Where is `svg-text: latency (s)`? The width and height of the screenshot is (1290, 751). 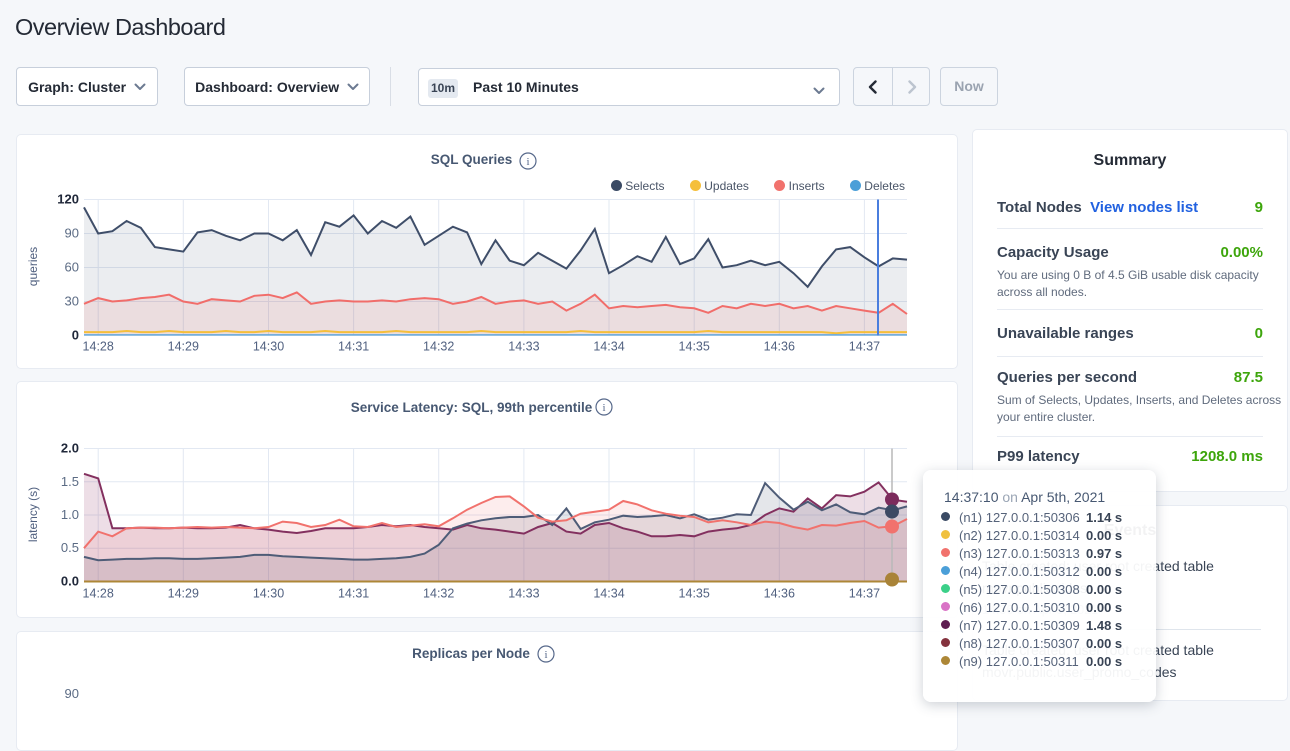 svg-text: latency (s) is located at coordinates (33, 513).